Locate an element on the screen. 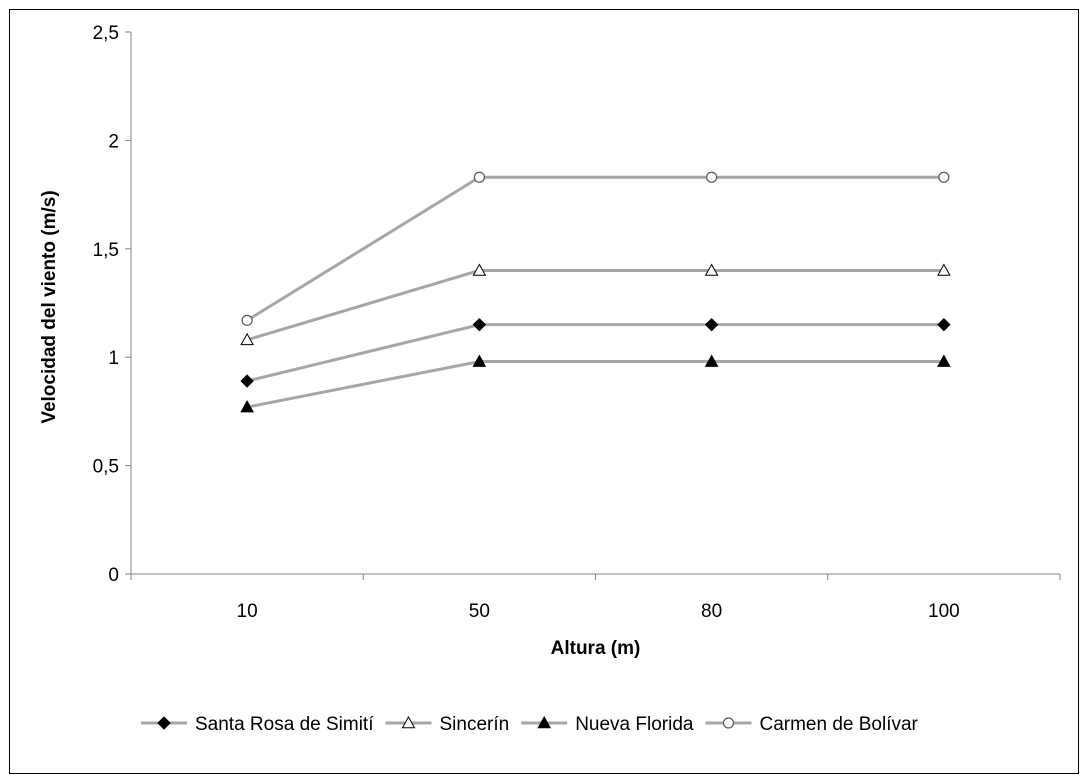 The height and width of the screenshot is (783, 1088). y-tick-label: 0,5 is located at coordinates (106, 467).